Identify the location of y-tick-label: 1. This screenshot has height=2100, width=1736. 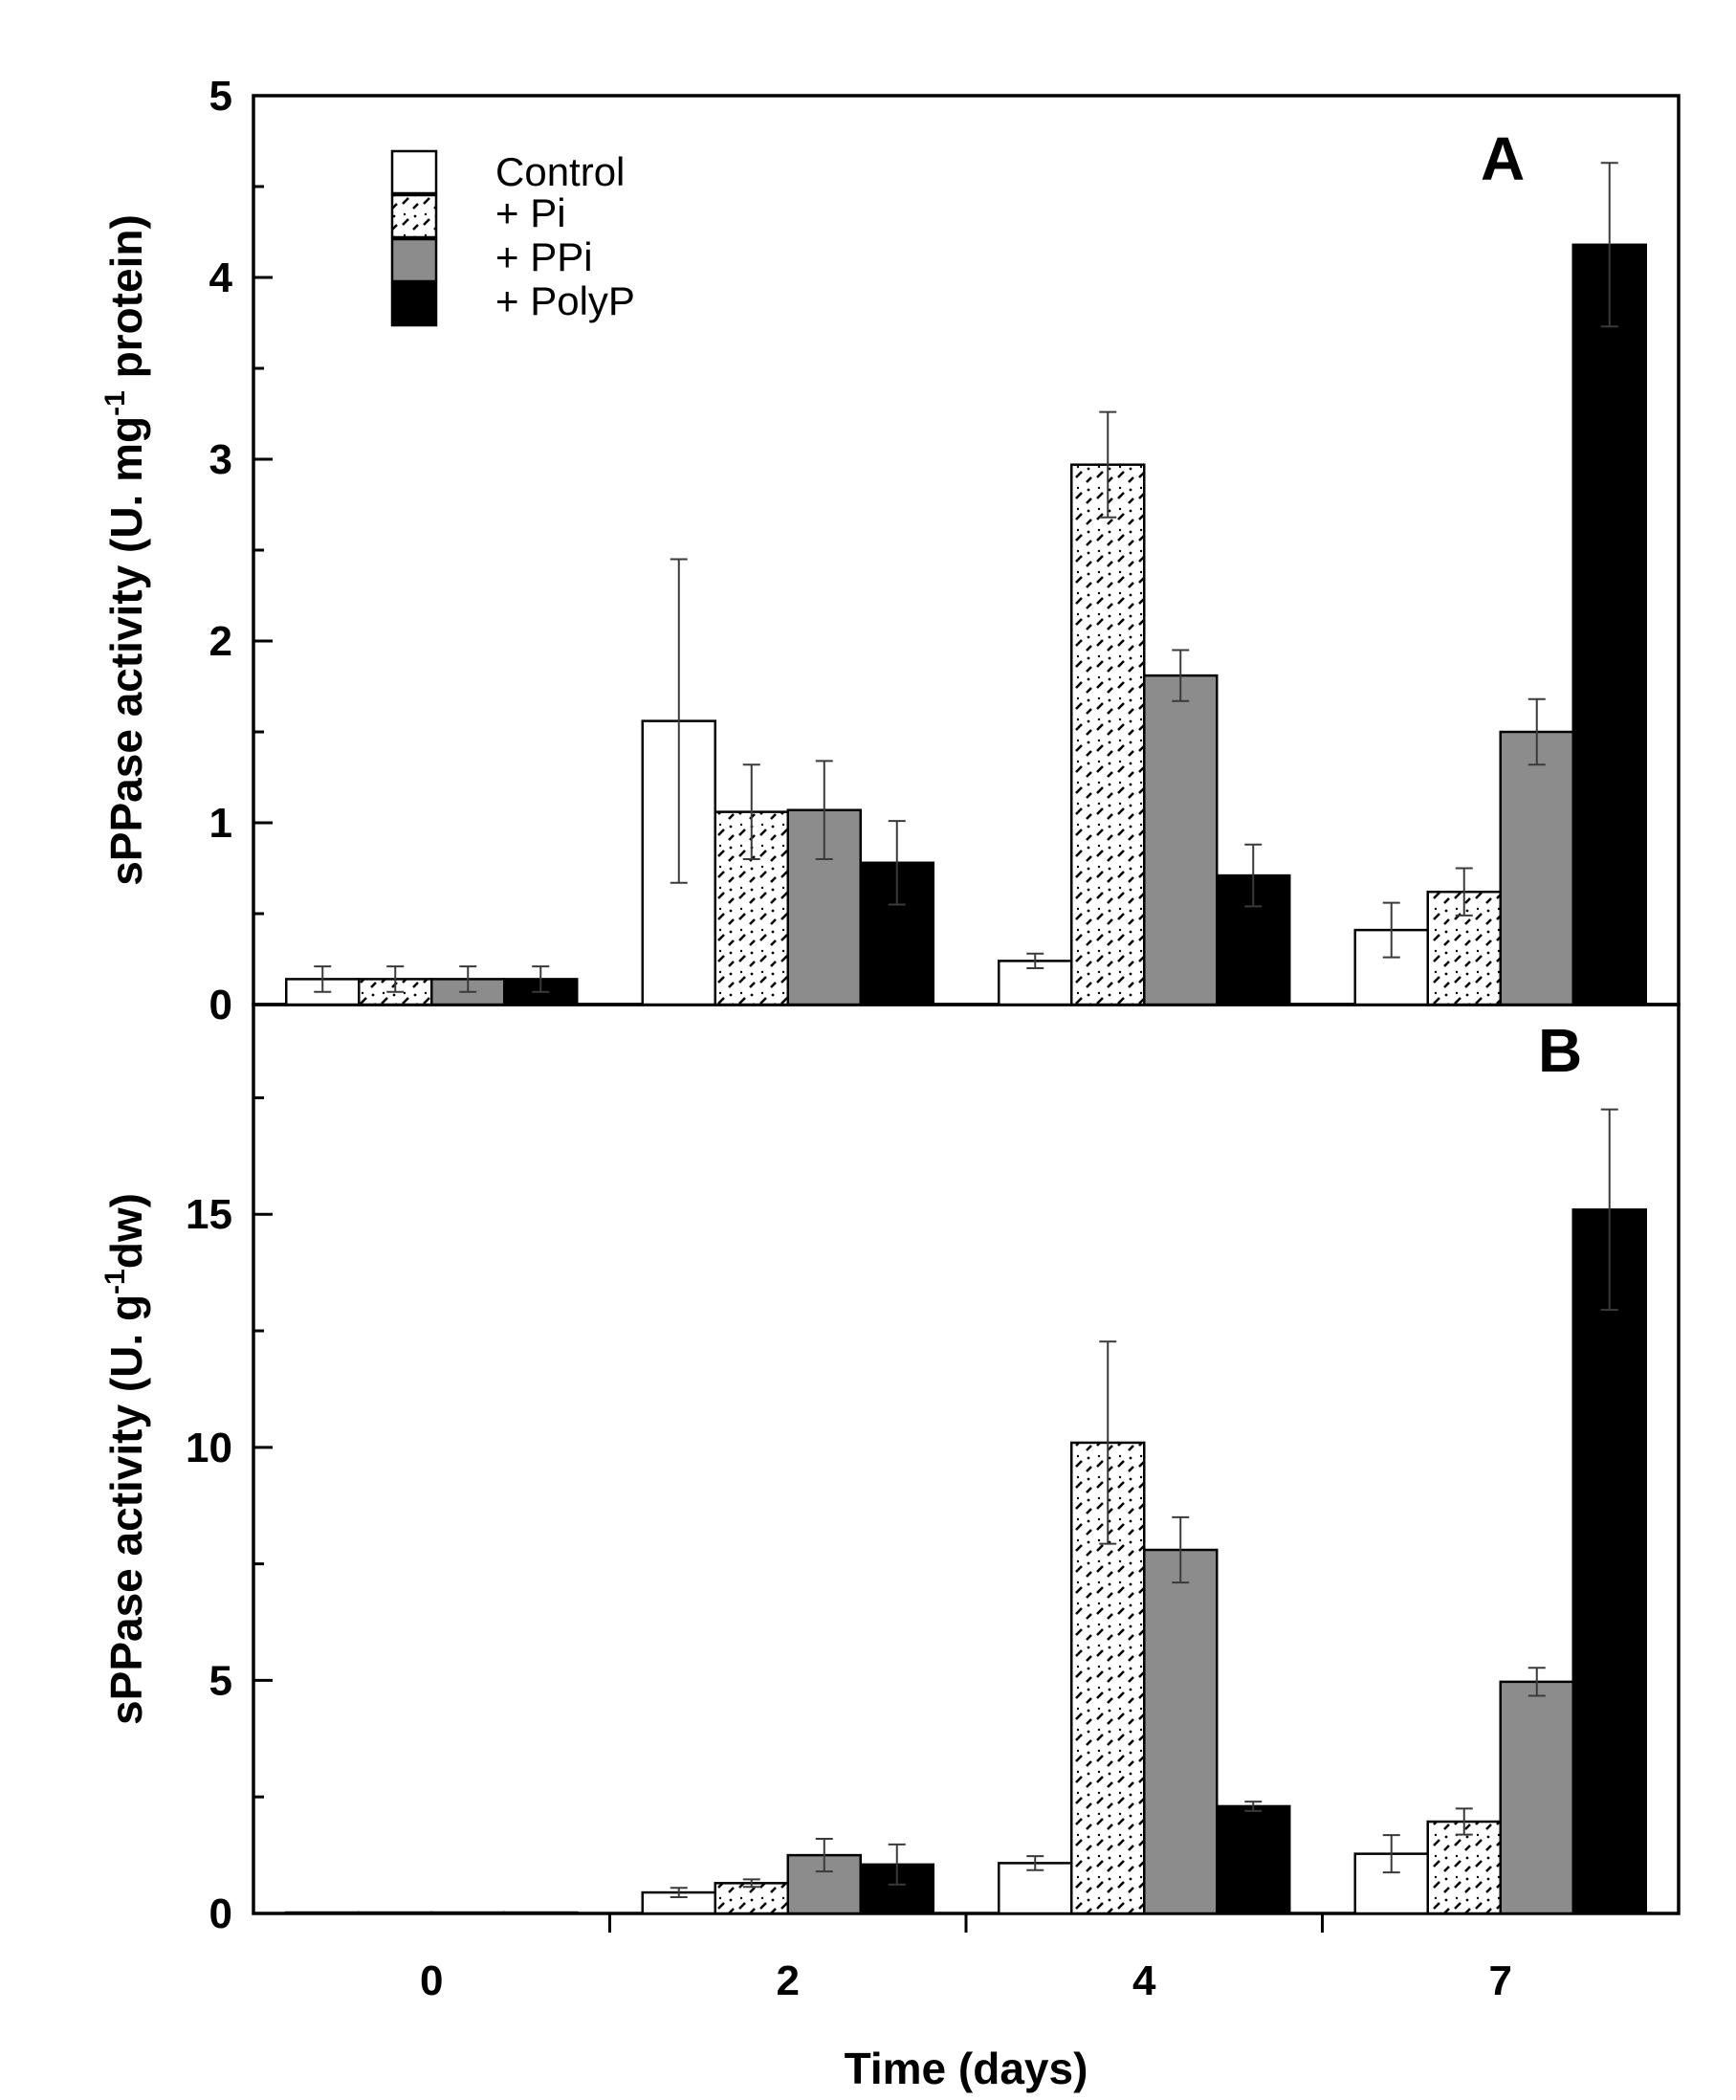
(220, 824).